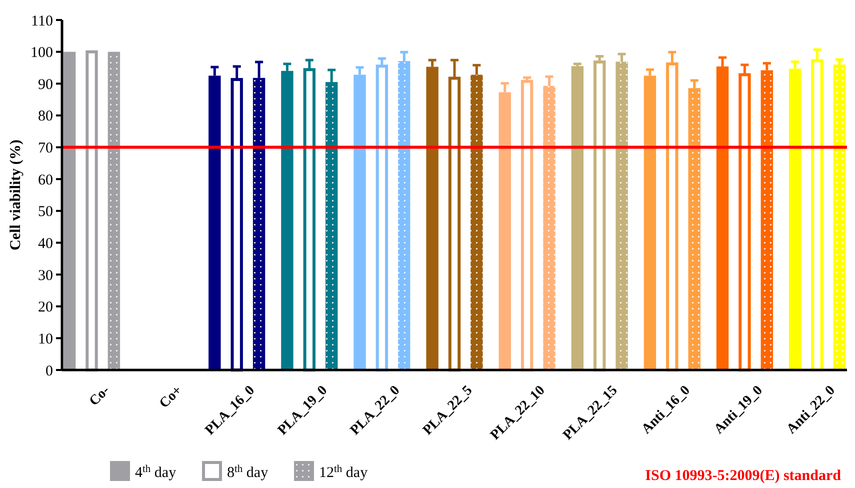 This screenshot has height=488, width=855. I want to click on y-tick-label: 110, so click(42, 21).